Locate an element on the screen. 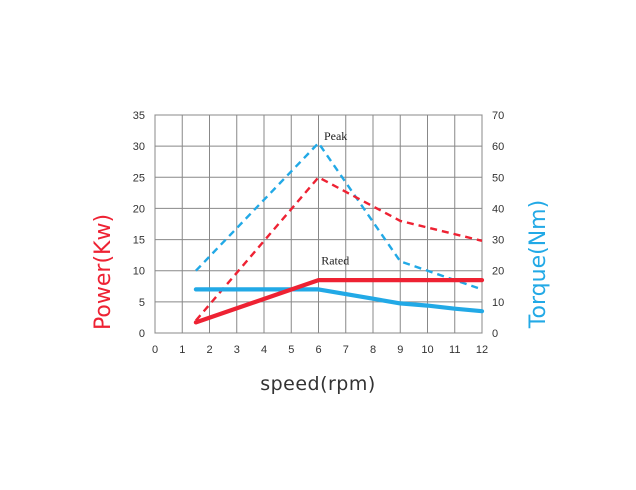 The width and height of the screenshot is (636, 490). series-line-power-peak is located at coordinates (338, 249).